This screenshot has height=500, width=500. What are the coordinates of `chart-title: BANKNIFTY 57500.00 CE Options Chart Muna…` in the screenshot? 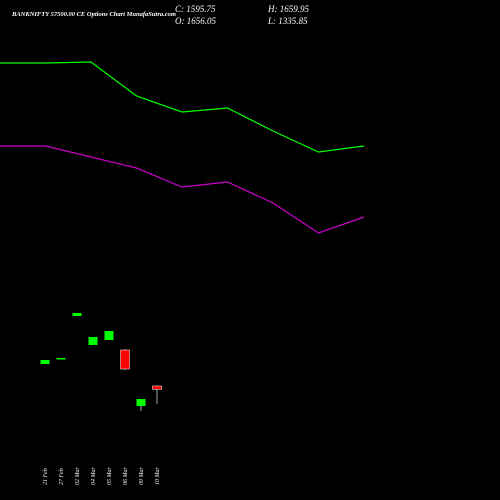 It's located at (93, 14).